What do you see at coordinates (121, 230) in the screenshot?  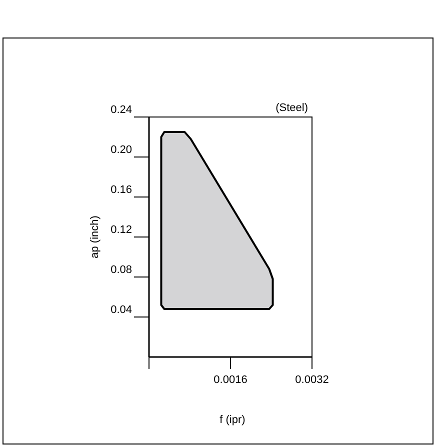 I see `y-tick-label: 0.12` at bounding box center [121, 230].